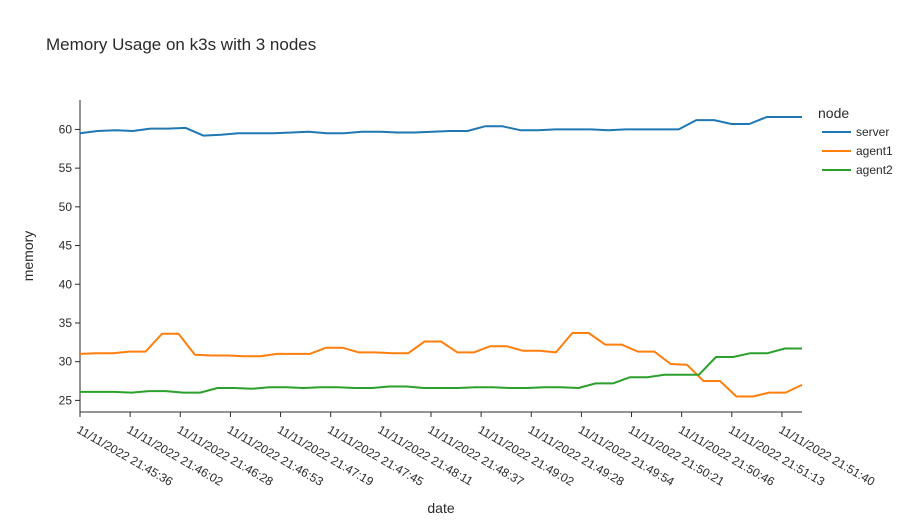 Image resolution: width=909 pixels, height=525 pixels. I want to click on y-tick-label: 60, so click(66, 129).